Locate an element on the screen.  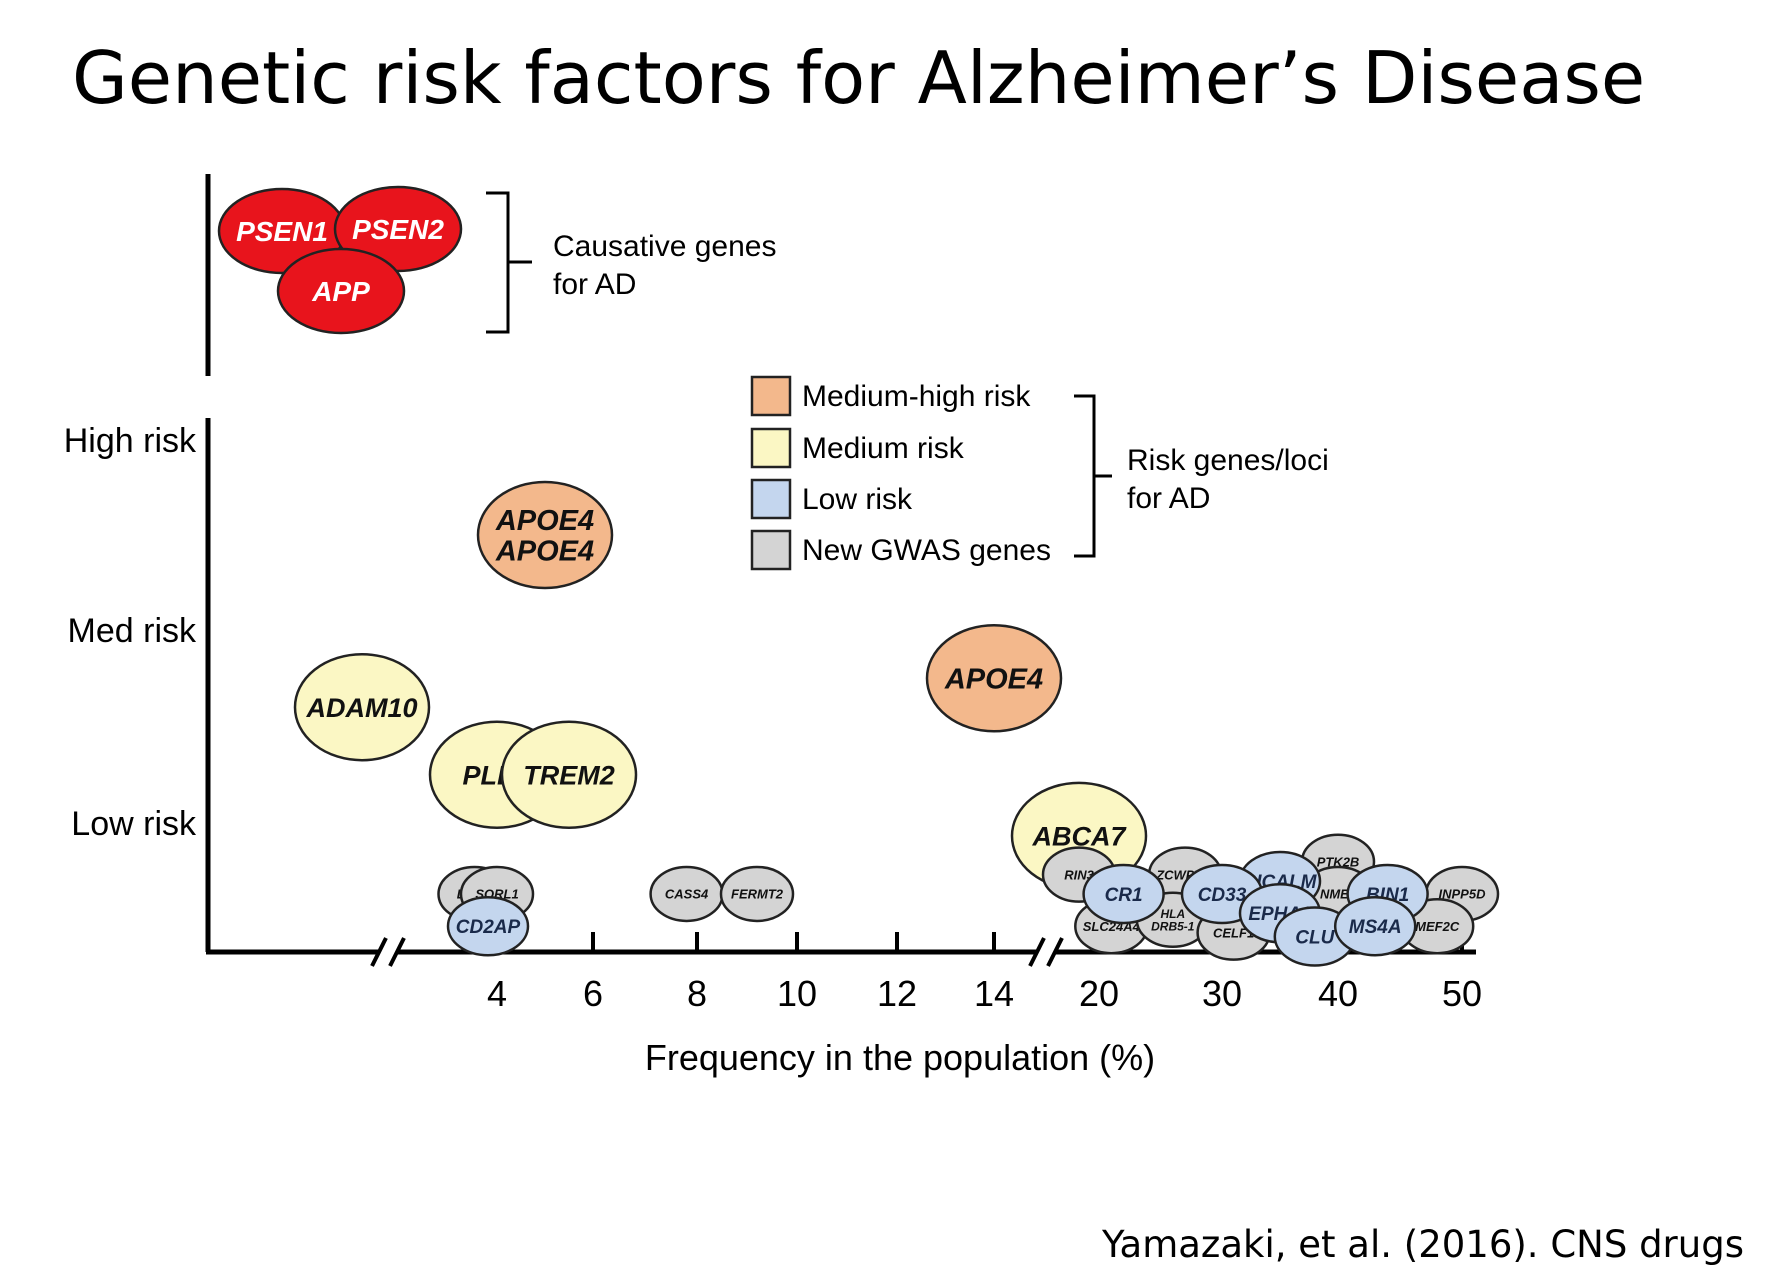
x-tick-label-20: 20 is located at coordinates (1099, 993).